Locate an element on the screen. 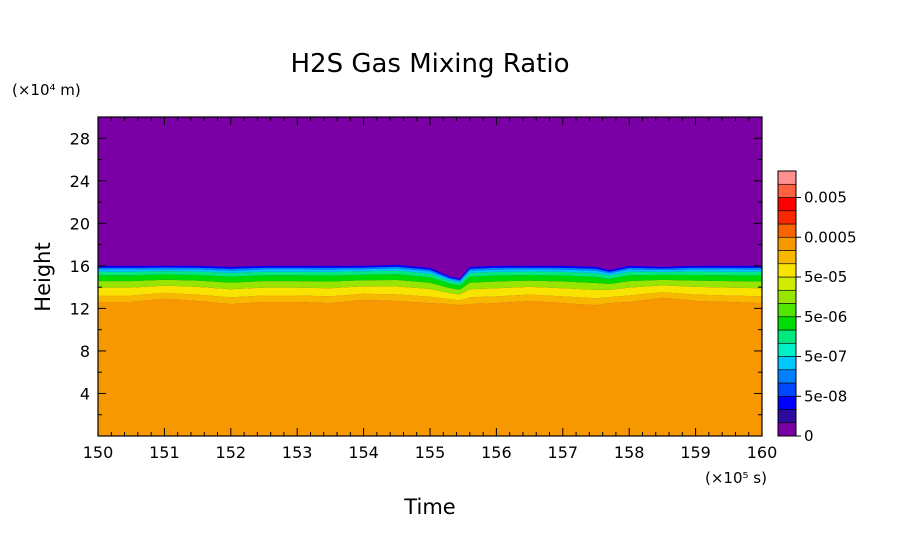 The width and height of the screenshot is (904, 544). y-tick-label: 24 is located at coordinates (80, 181).